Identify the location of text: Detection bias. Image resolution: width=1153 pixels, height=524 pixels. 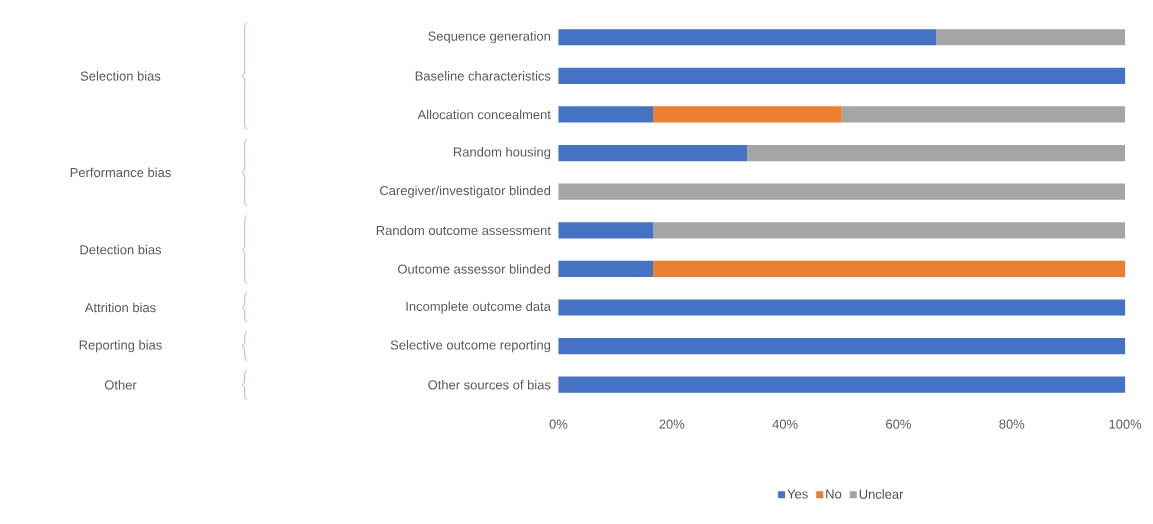
(121, 249).